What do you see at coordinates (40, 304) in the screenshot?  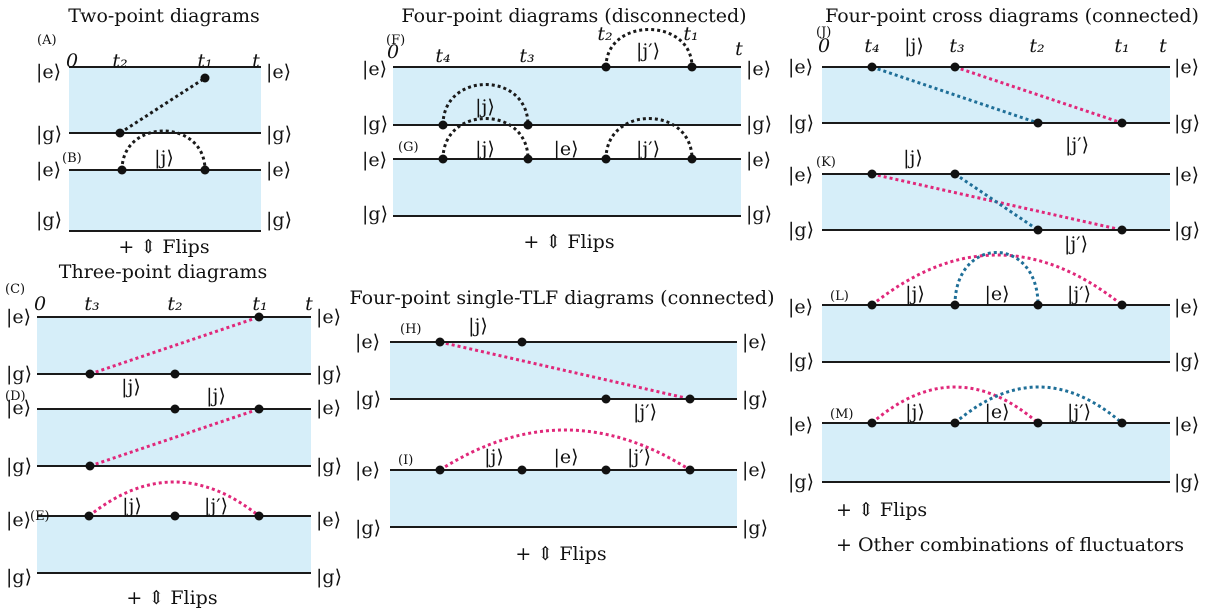 I see `time-zero-c: 0` at bounding box center [40, 304].